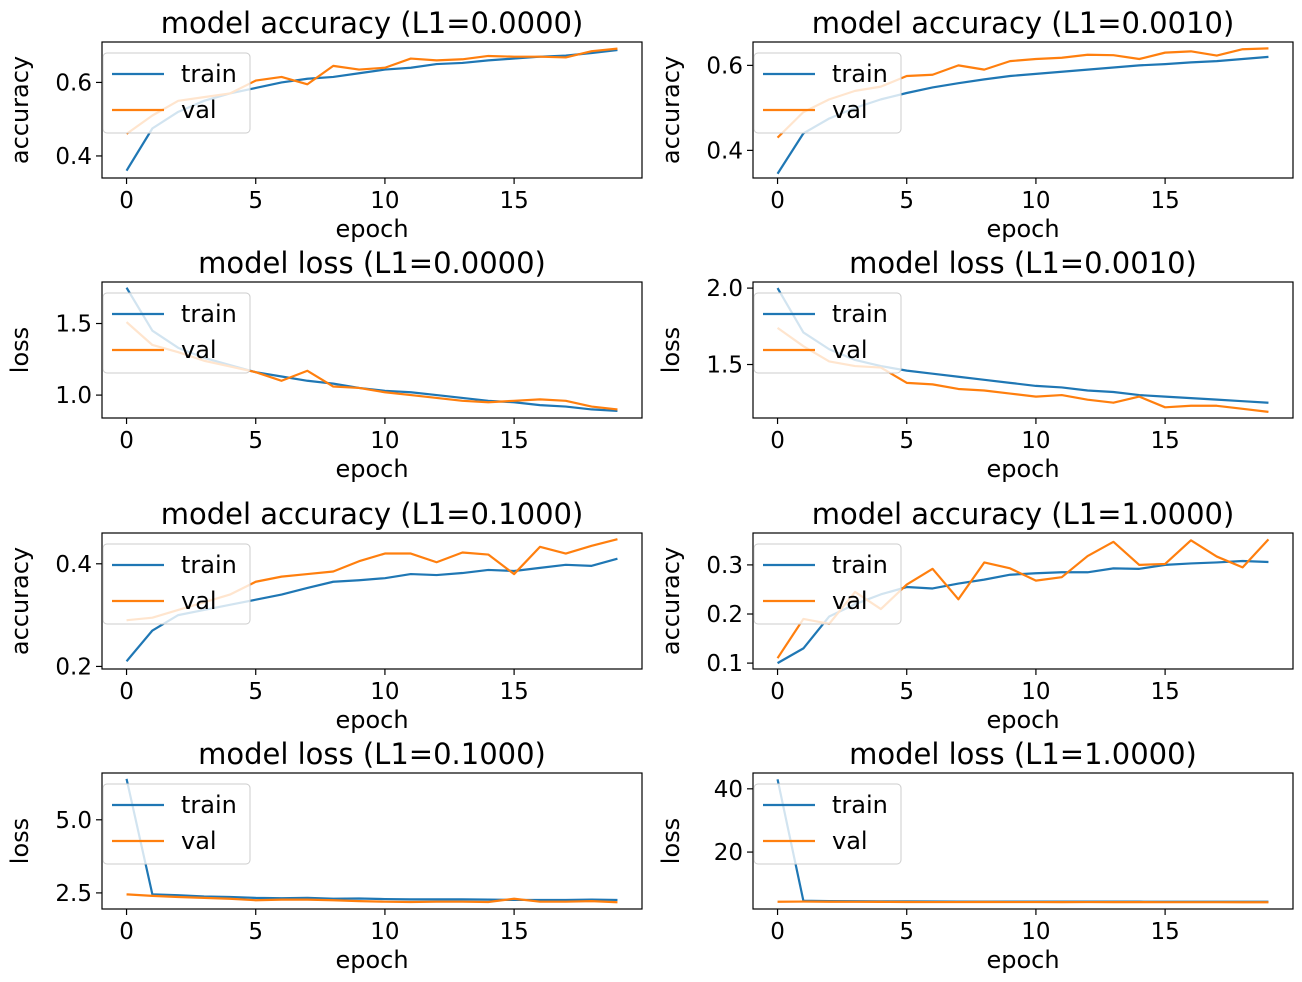  Describe the element at coordinates (73, 396) in the screenshot. I see `y-tick-label: 1.0` at that location.